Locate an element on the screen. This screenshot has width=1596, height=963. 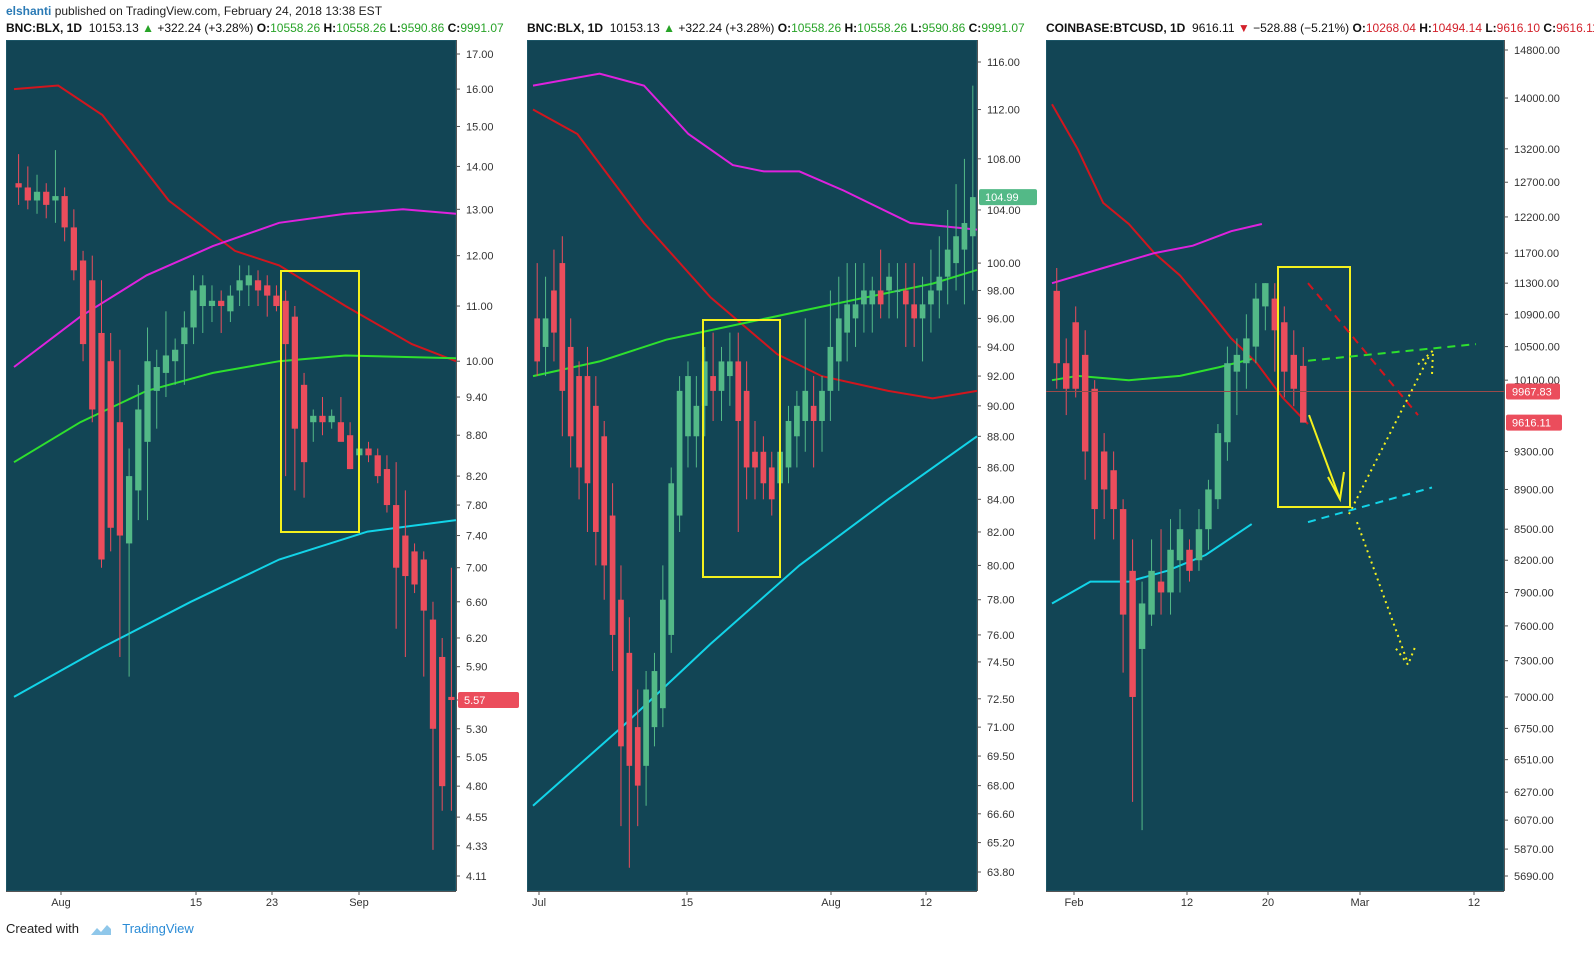
y-tick-label: 63.80 is located at coordinates (1001, 873).